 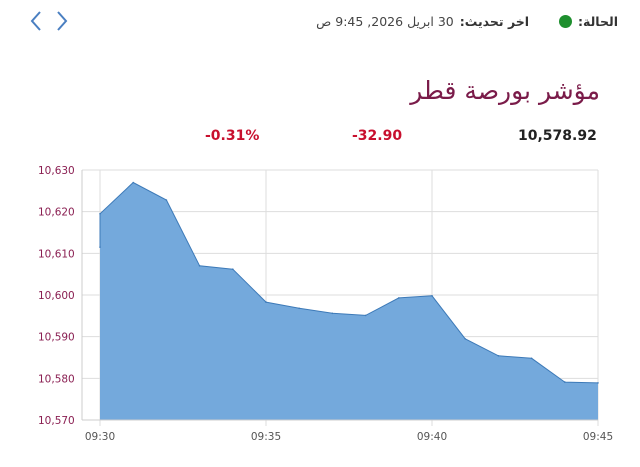 What do you see at coordinates (36, 21) in the screenshot?
I see `chevron-left-icon` at bounding box center [36, 21].